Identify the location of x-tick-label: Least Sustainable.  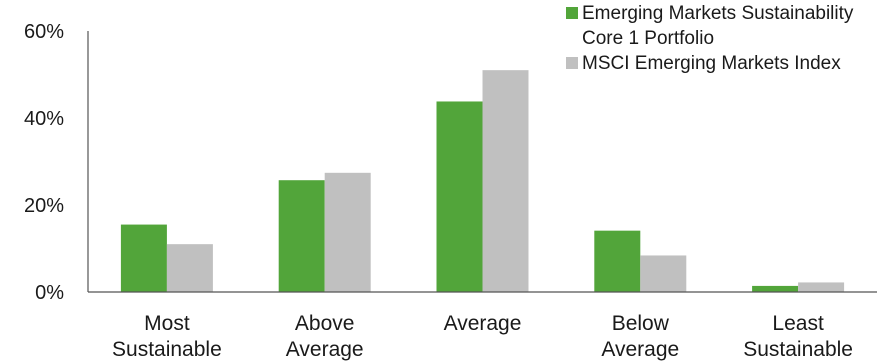
(798, 336).